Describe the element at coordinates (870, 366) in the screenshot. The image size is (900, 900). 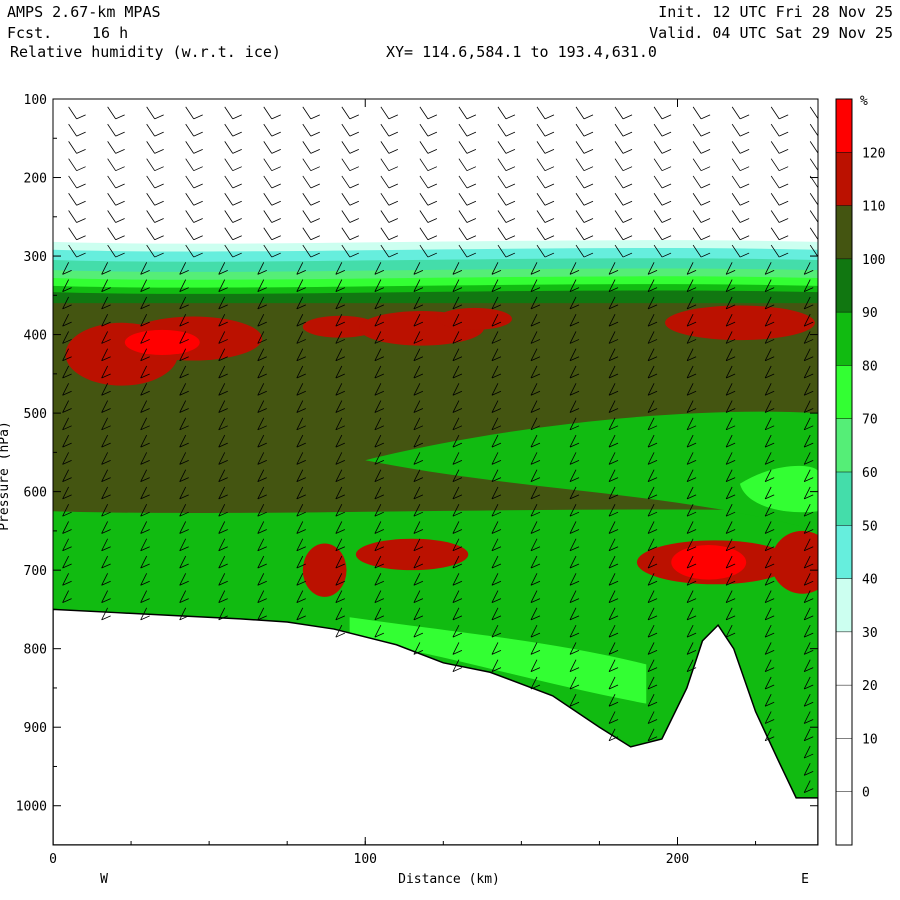
I see `colorbar-level-label: 80` at that location.